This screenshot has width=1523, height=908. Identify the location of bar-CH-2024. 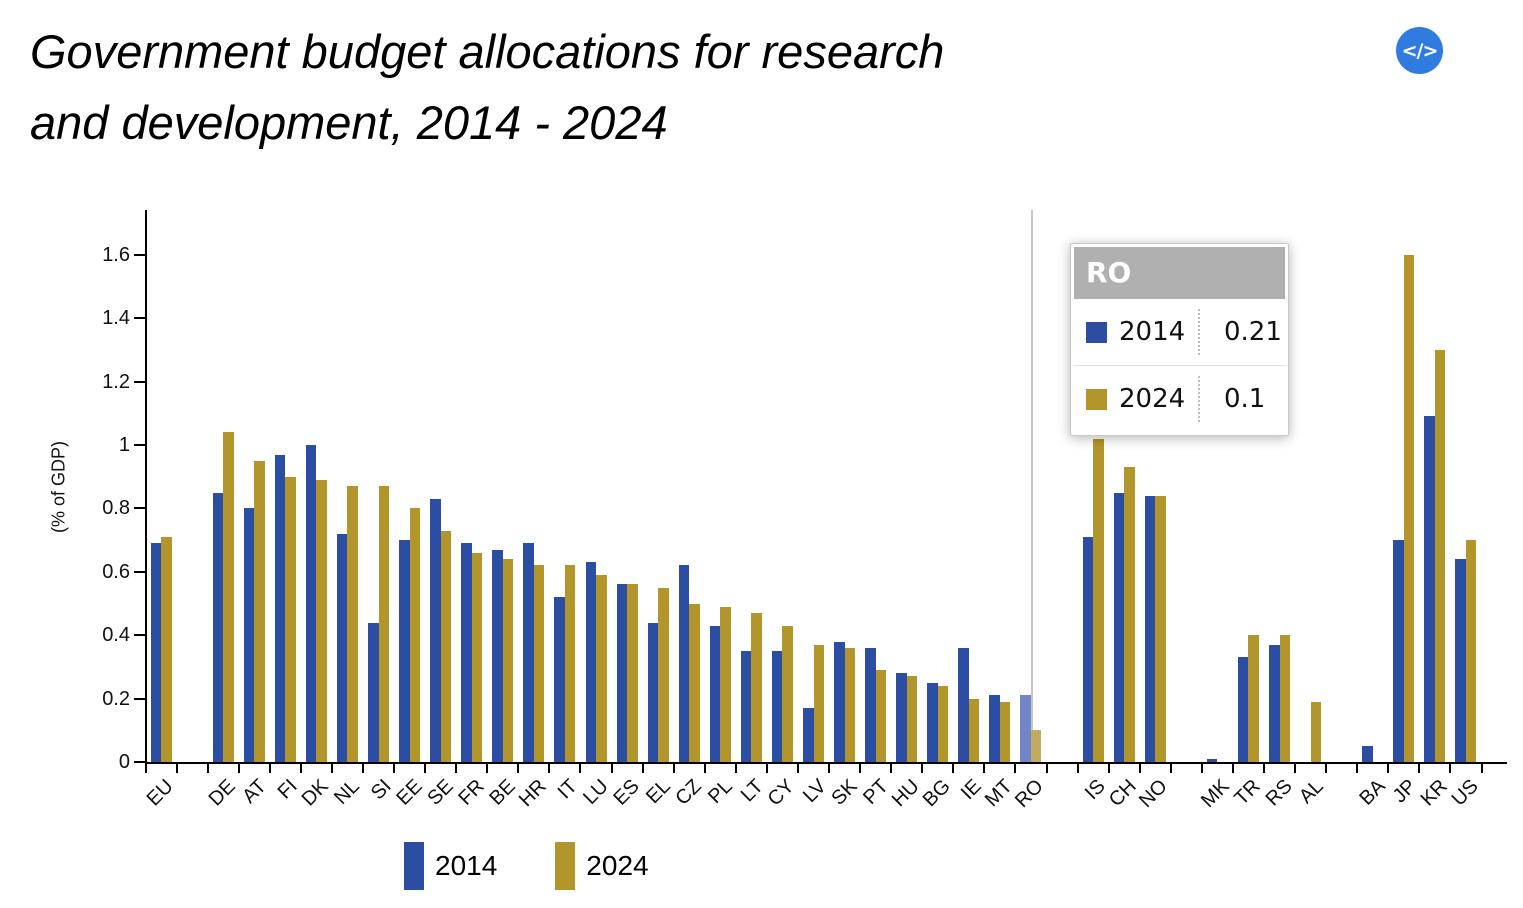
(1129, 614).